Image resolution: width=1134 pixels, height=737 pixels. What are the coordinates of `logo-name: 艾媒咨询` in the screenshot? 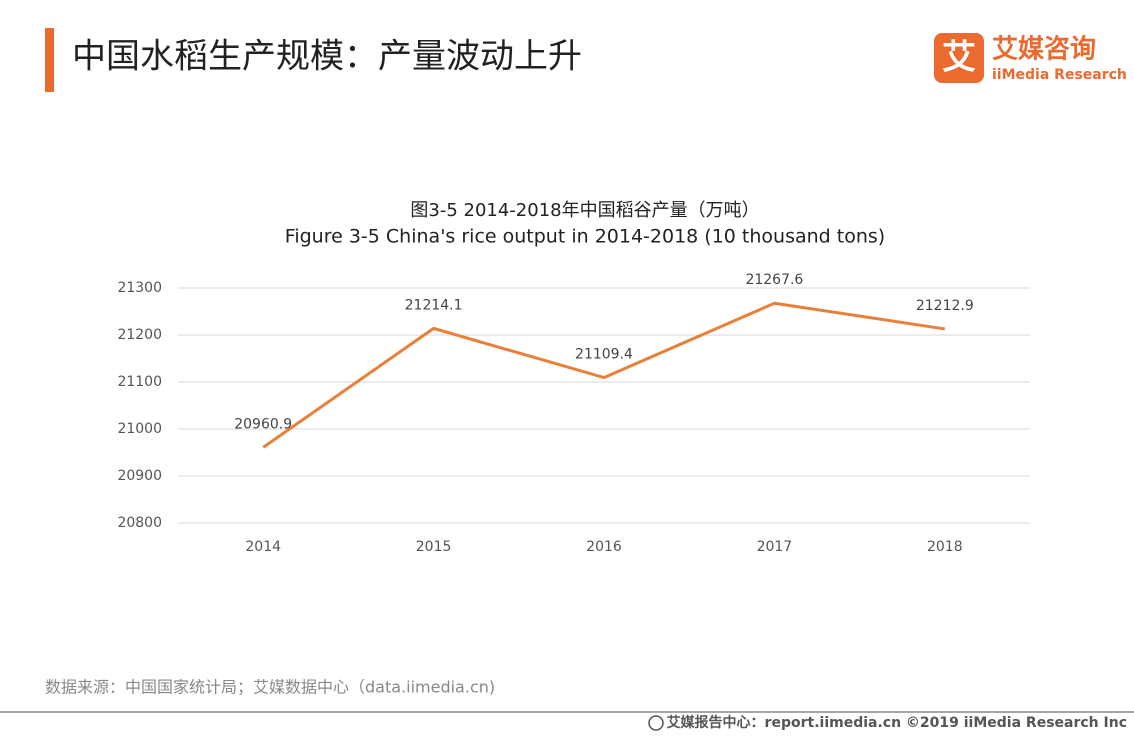 It's located at (1044, 49).